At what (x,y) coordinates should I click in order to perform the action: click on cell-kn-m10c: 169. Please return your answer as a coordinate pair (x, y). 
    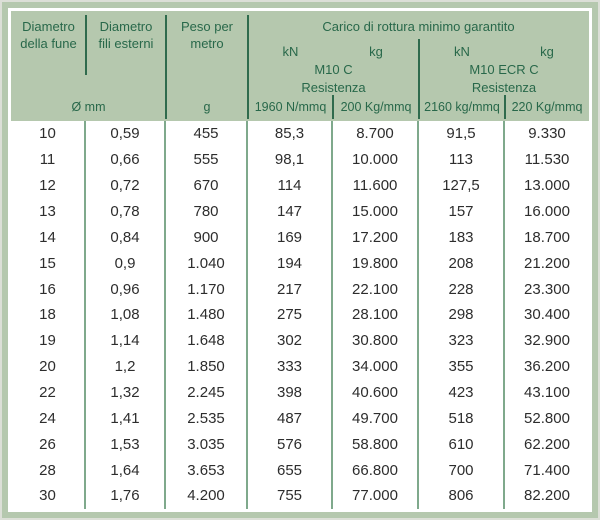
    Looking at the image, I should click on (290, 237).